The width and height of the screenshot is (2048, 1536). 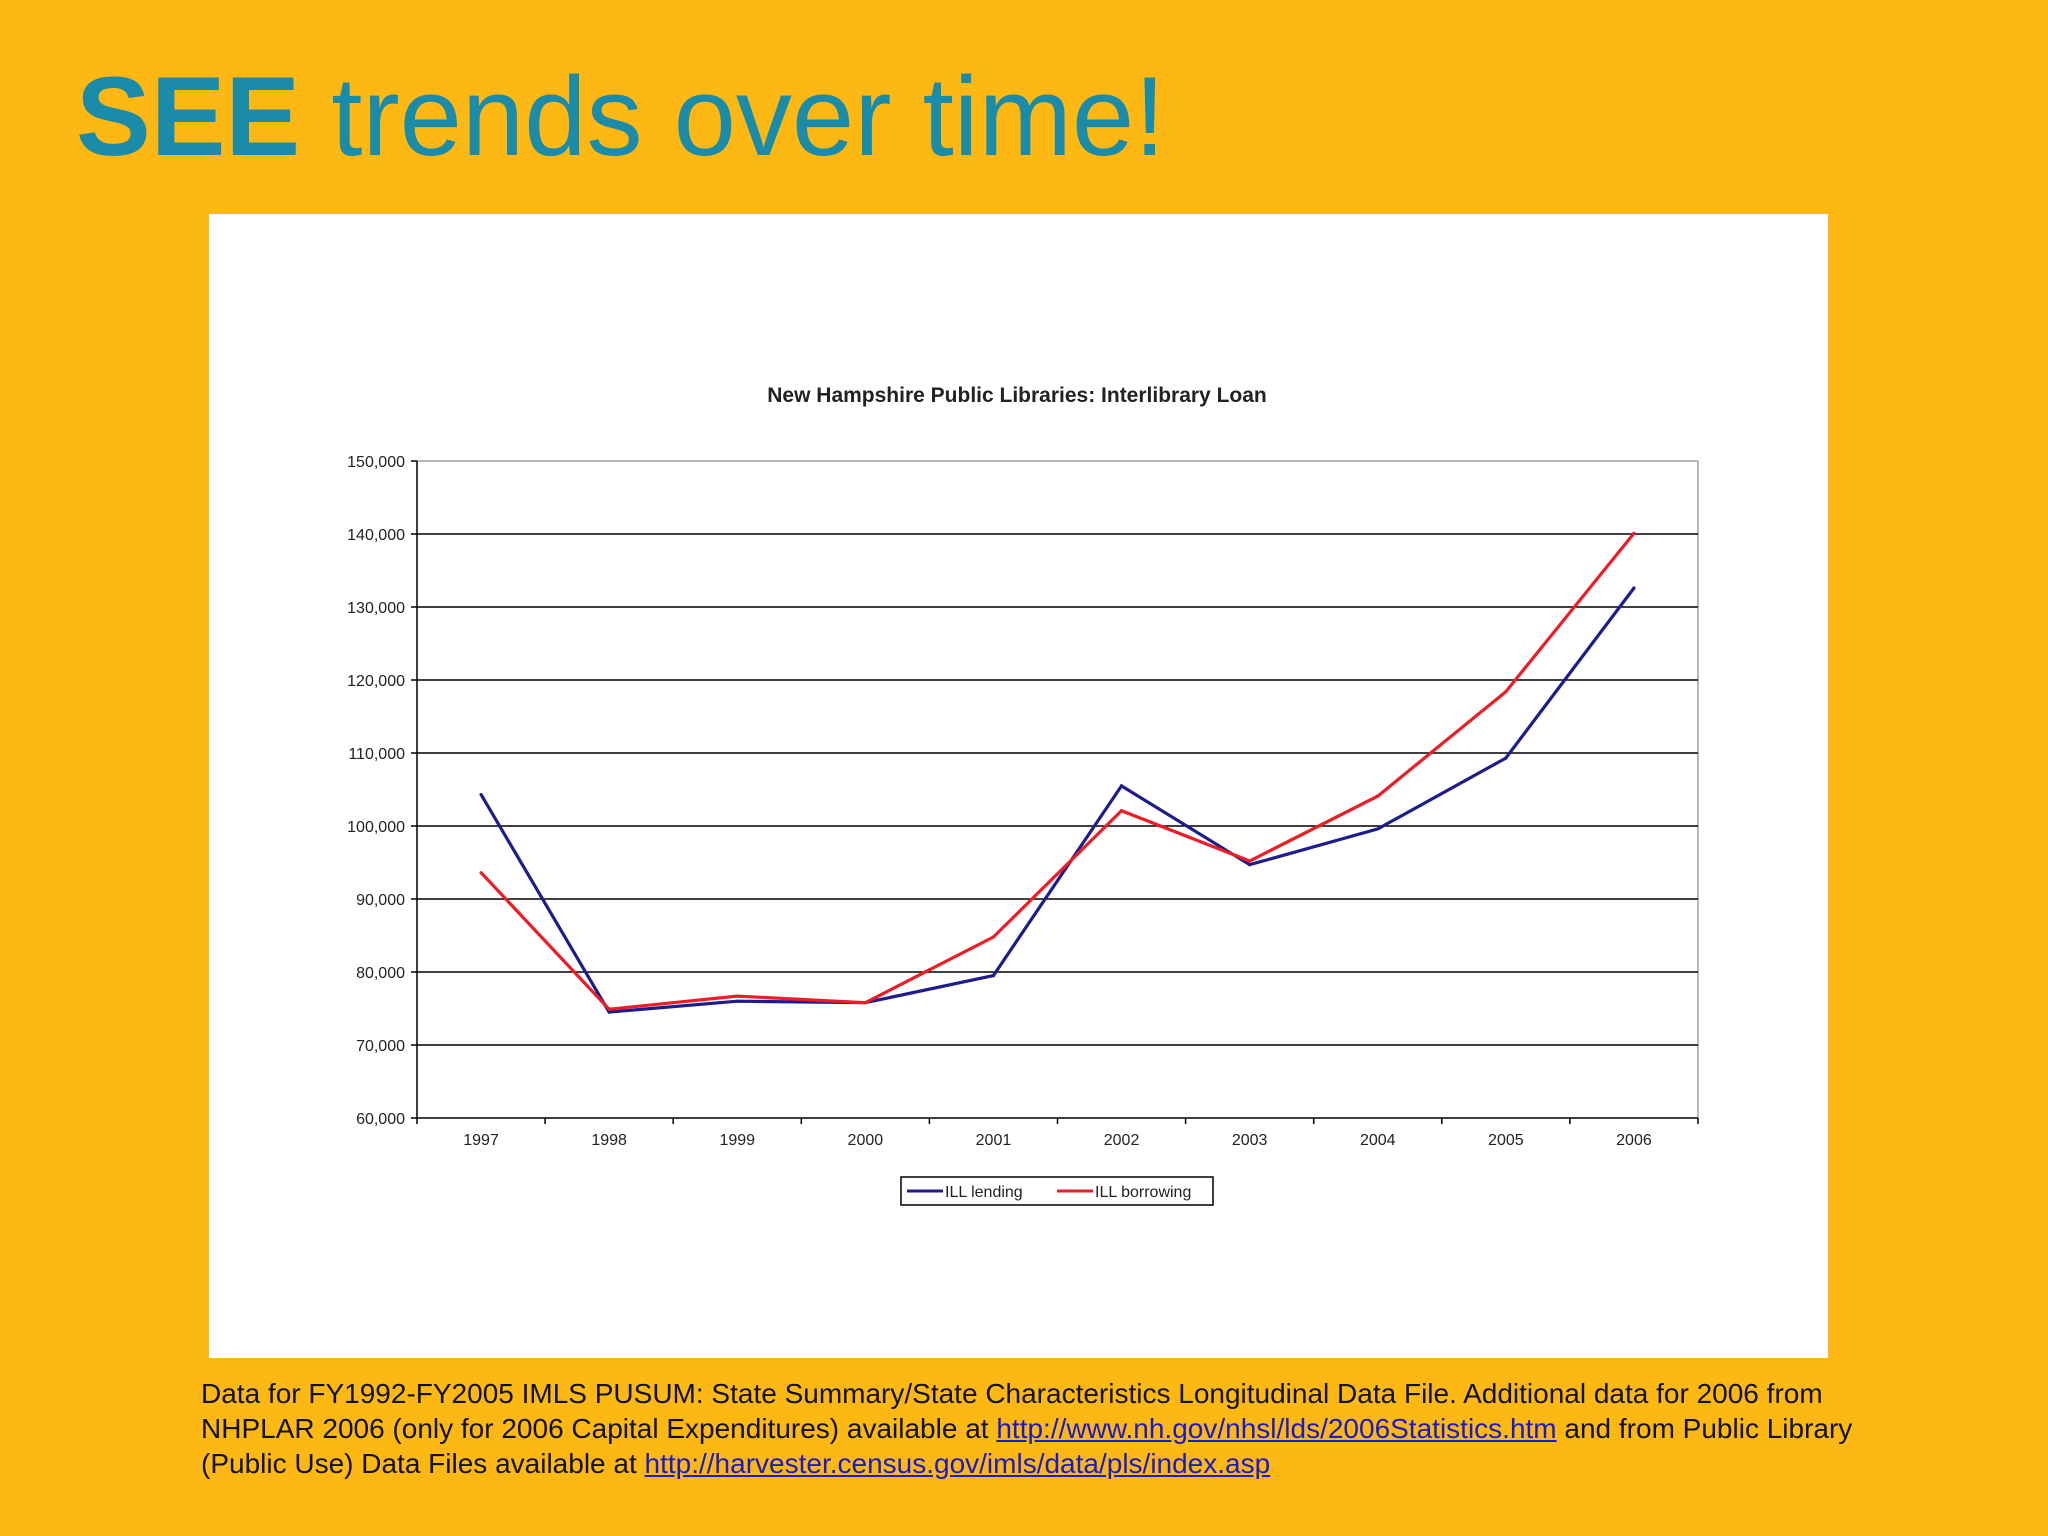 What do you see at coordinates (376, 462) in the screenshot?
I see `y-tick-label: 150,000` at bounding box center [376, 462].